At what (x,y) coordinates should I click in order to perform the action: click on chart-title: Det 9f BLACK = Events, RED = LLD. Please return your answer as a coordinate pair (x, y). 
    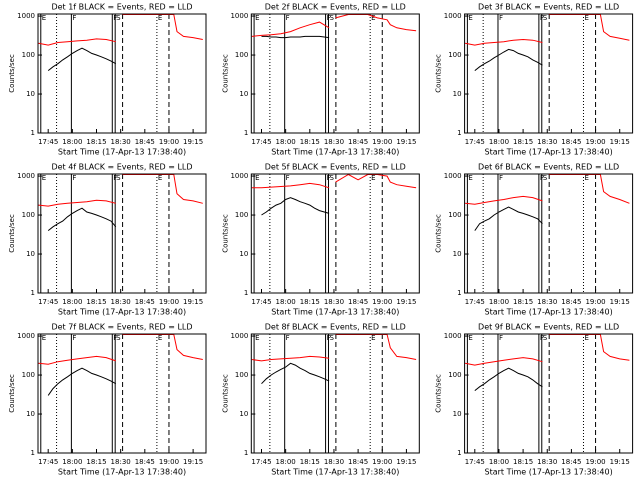
    Looking at the image, I should click on (548, 327).